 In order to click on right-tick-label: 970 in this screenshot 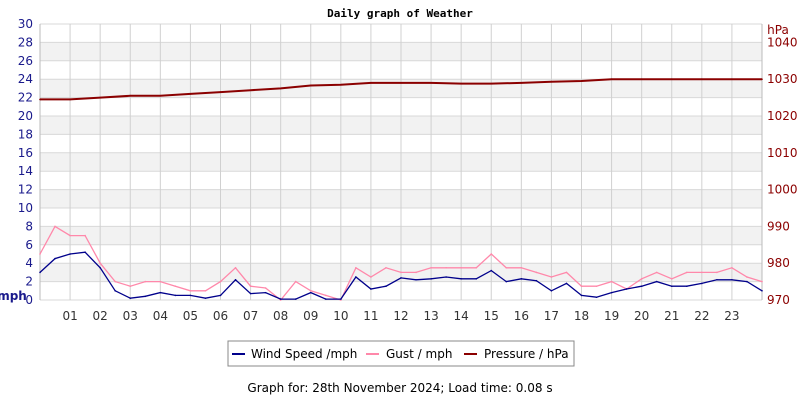, I will do `click(778, 300)`.